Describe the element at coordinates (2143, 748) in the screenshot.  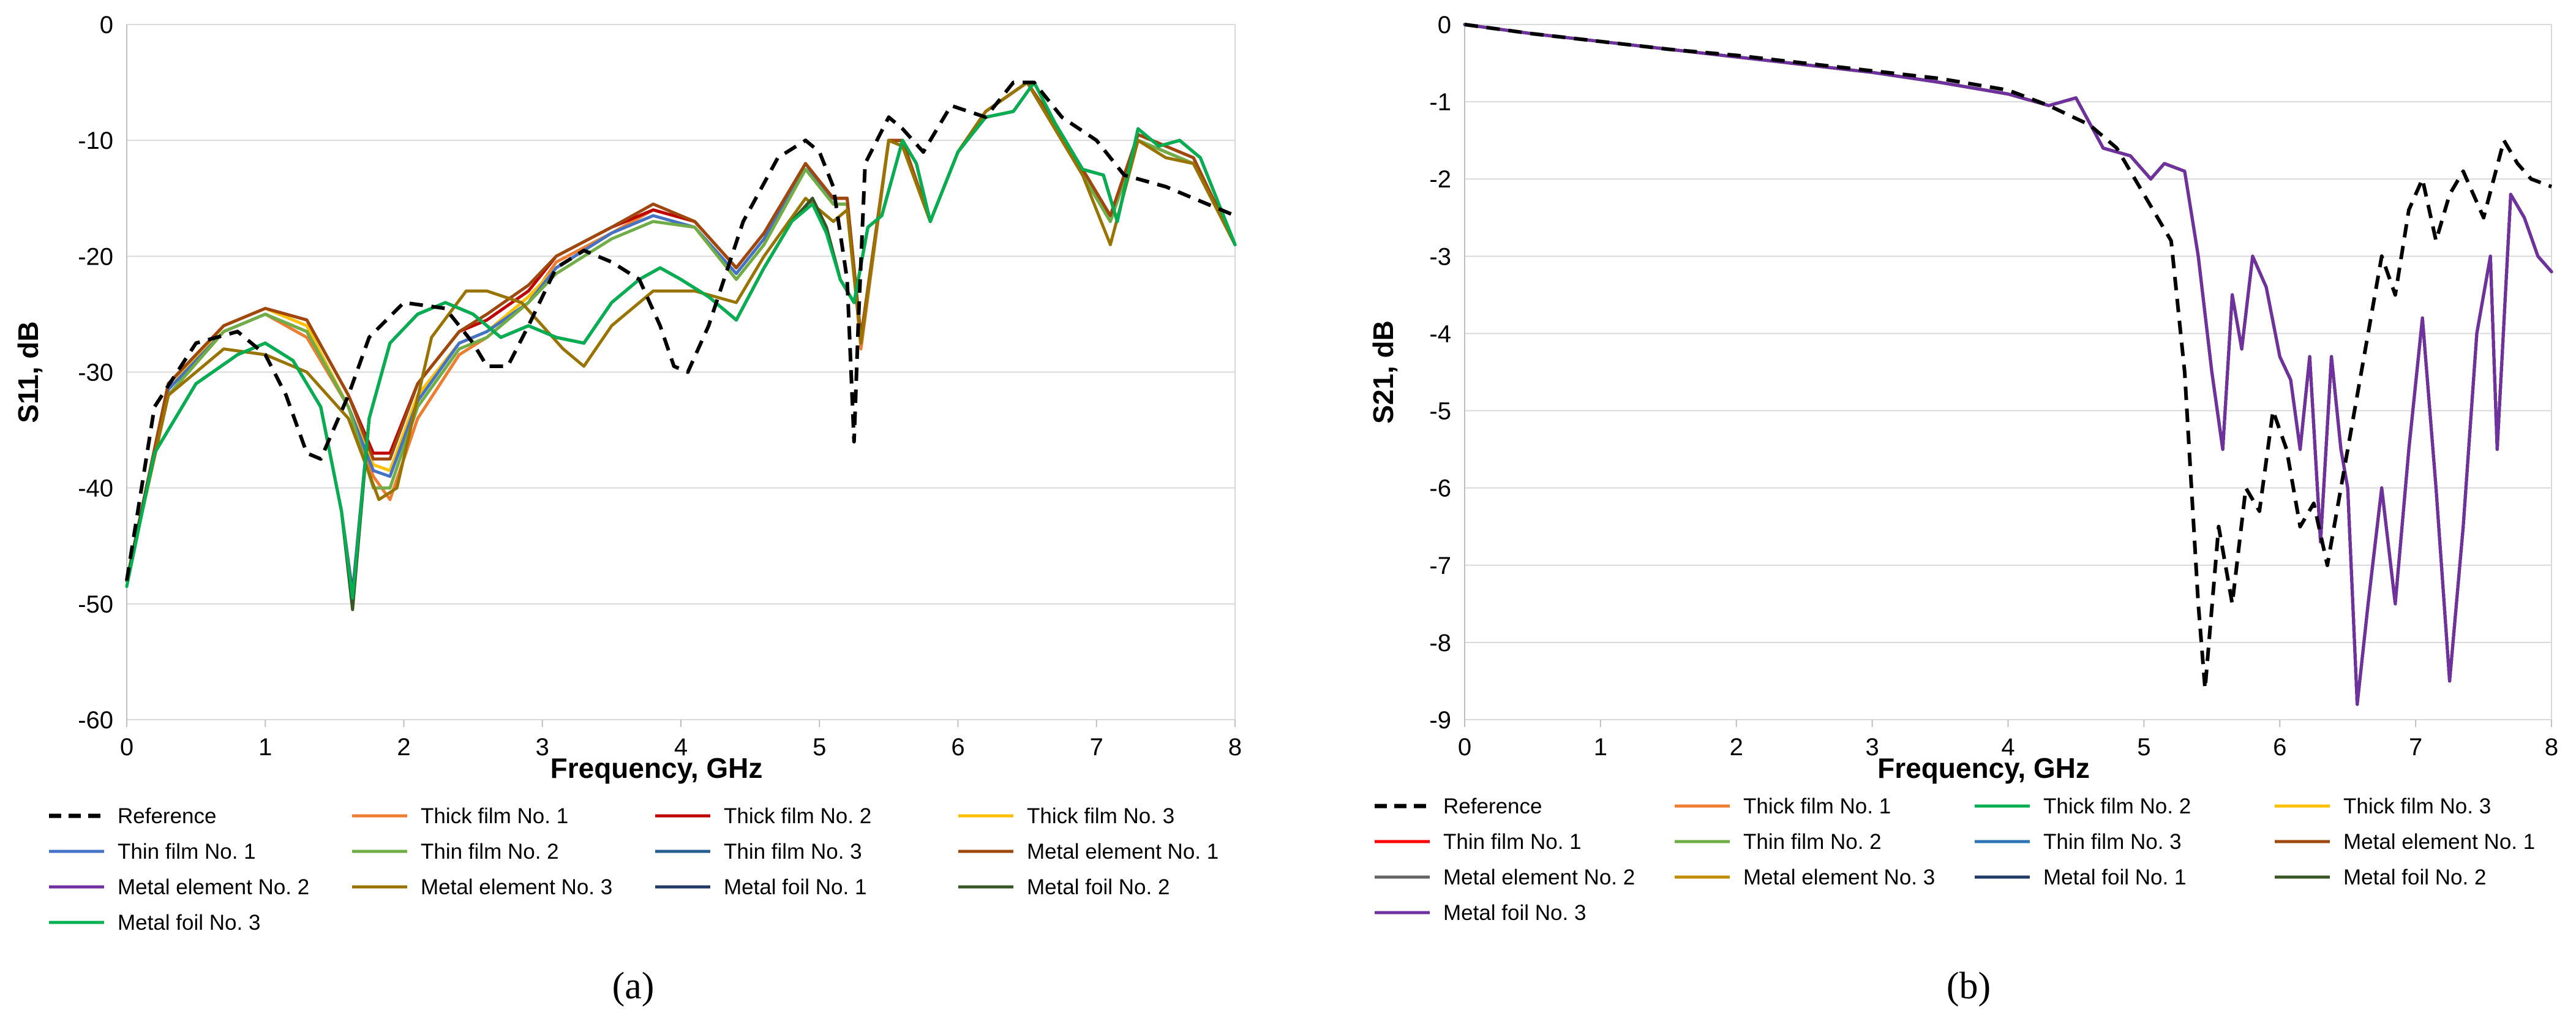
I see `x-tick-label-b: 5` at that location.